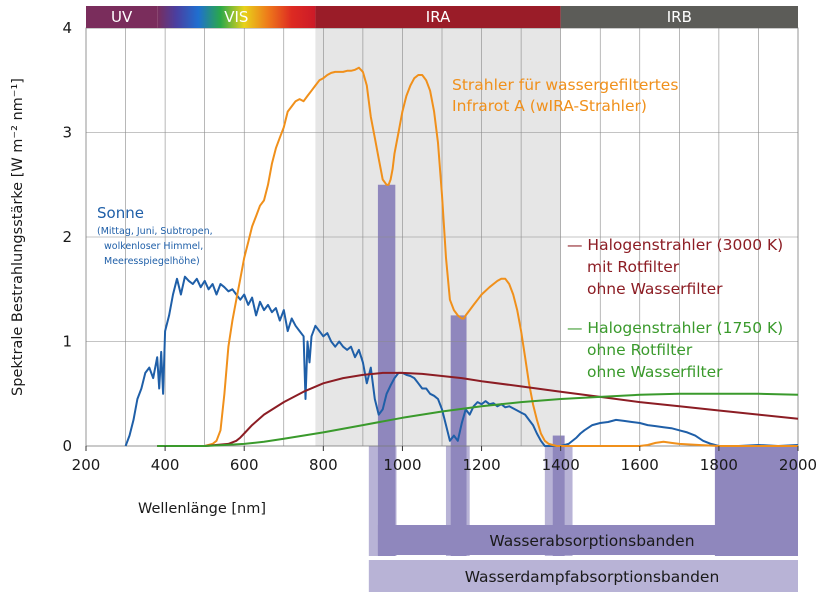  What do you see at coordinates (323, 465) in the screenshot?
I see `x-tick-label: 800` at bounding box center [323, 465].